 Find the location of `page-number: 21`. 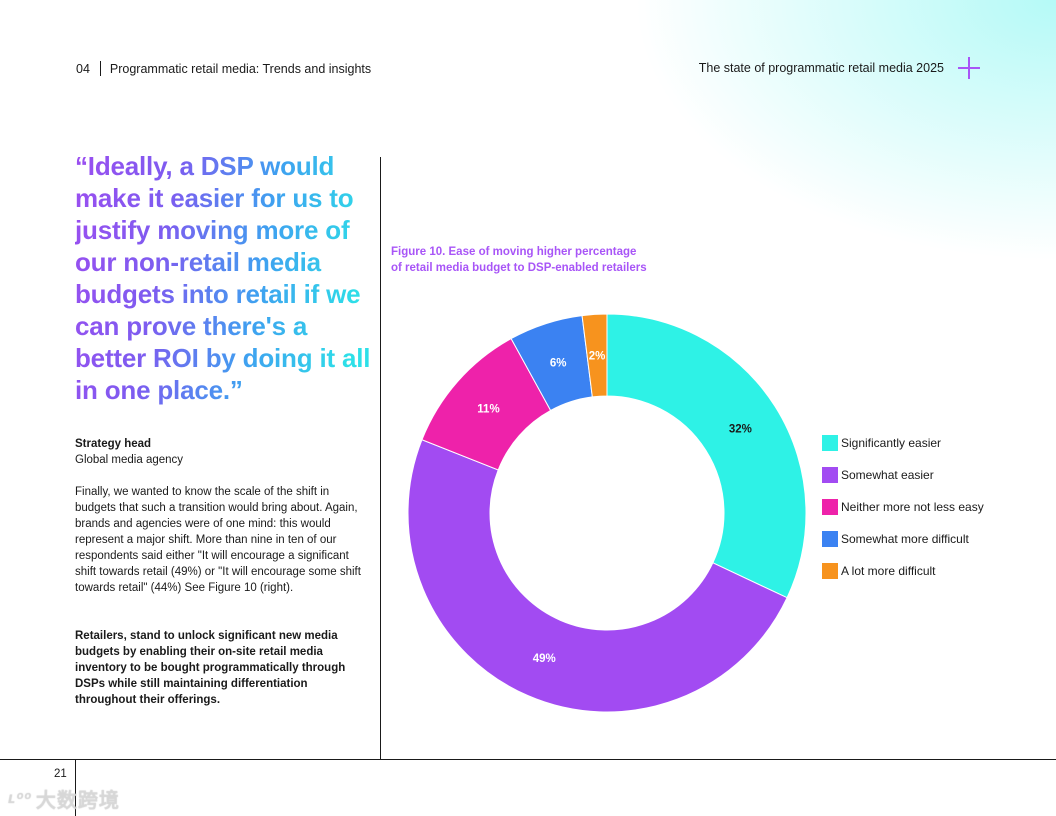

page-number: 21 is located at coordinates (60, 774).